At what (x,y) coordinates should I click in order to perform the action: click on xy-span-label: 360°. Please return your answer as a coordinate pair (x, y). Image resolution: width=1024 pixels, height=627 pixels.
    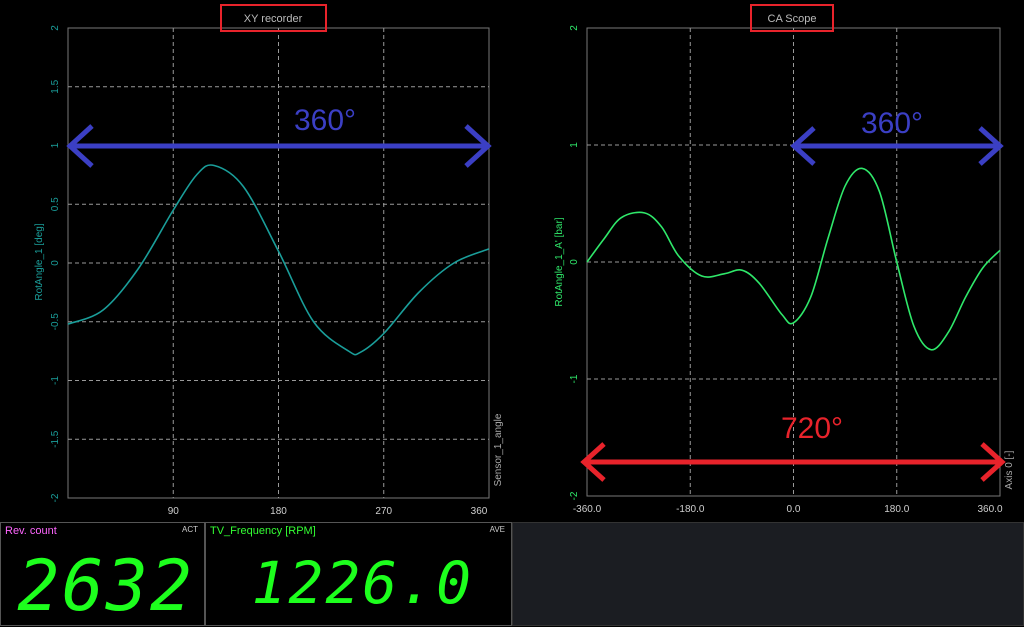
    Looking at the image, I should click on (325, 120).